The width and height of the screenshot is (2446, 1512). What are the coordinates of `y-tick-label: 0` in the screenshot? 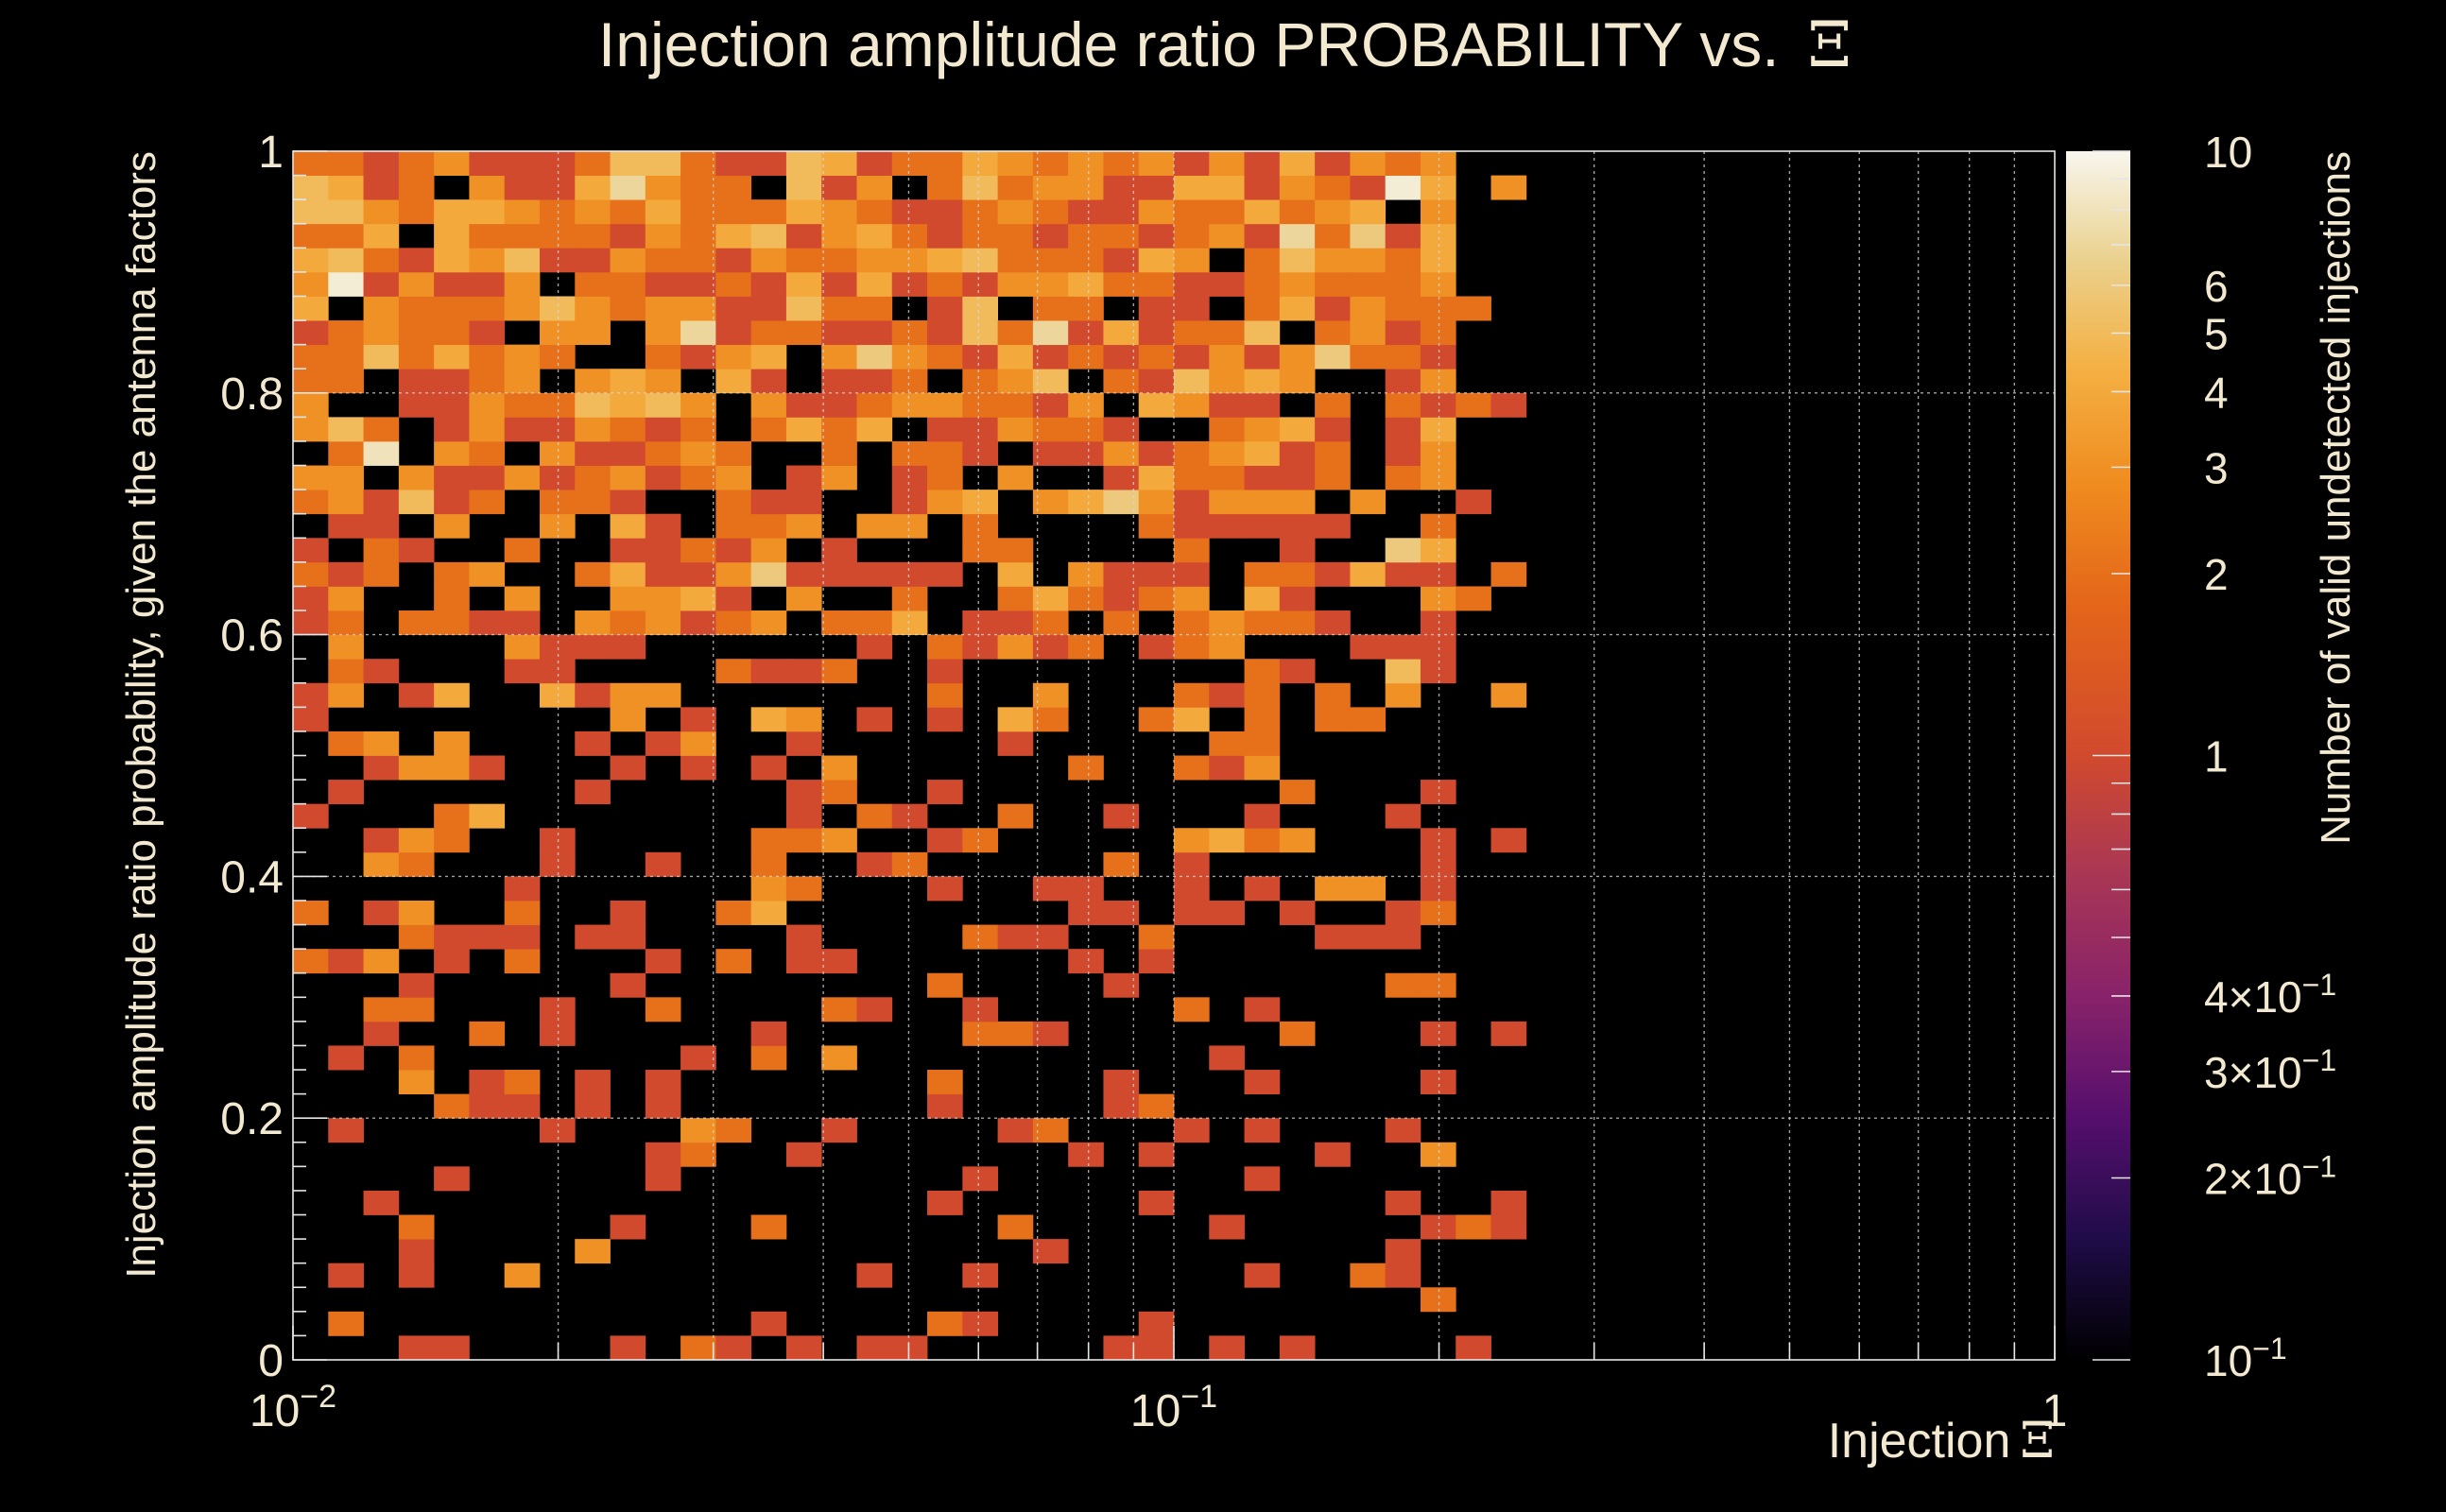 It's located at (271, 1361).